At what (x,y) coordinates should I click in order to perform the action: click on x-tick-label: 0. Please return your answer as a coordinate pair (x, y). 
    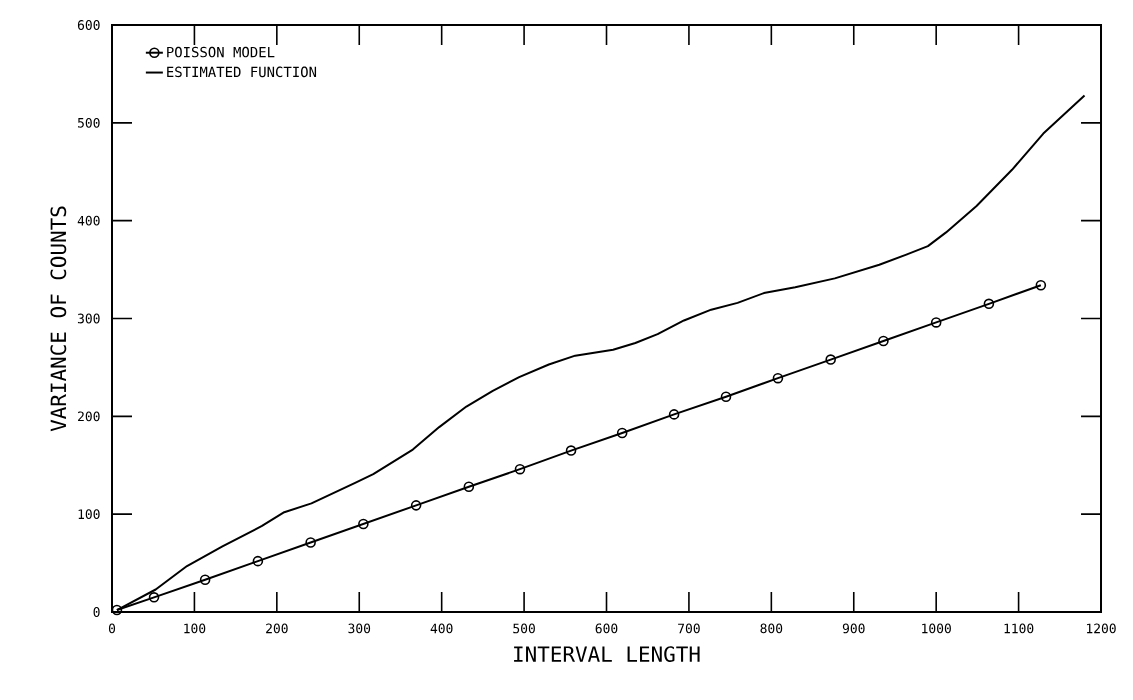
    Looking at the image, I should click on (112, 628).